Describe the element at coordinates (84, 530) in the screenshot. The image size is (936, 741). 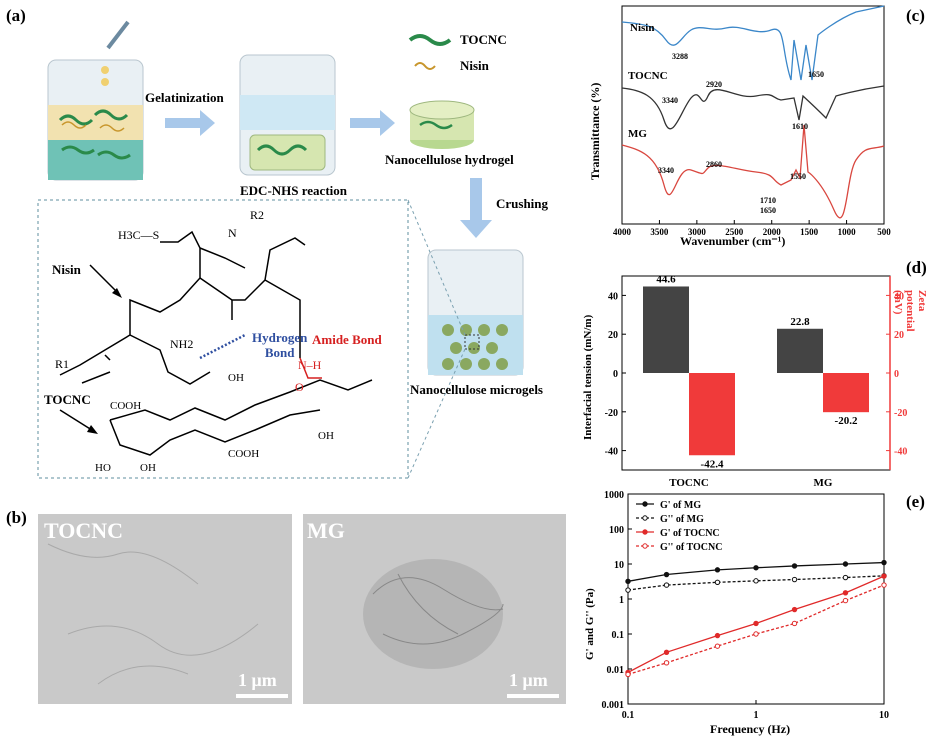
I see `tem-label-tocnc: TOCNC` at that location.